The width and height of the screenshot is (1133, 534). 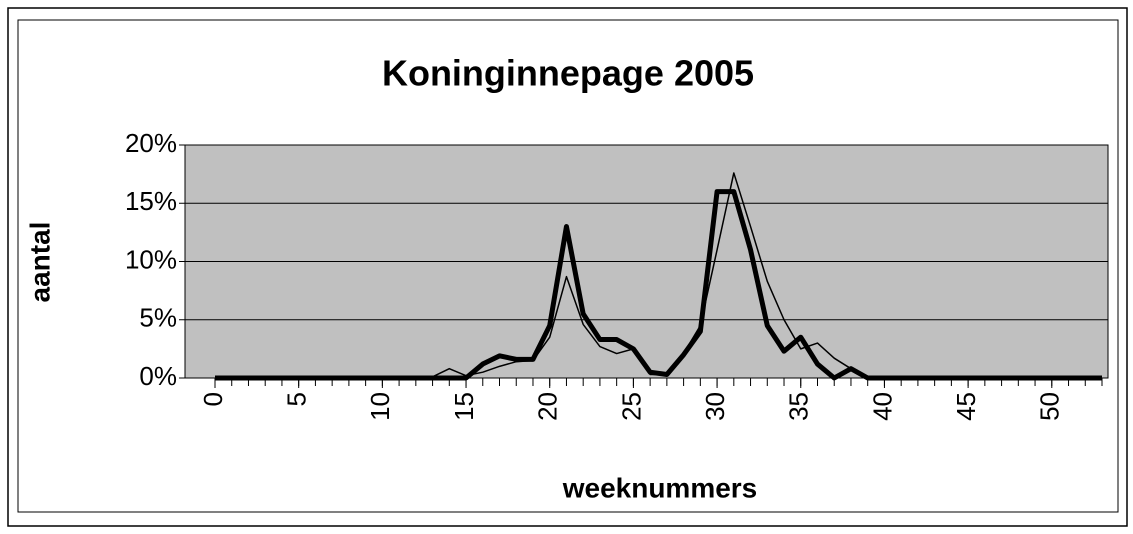 What do you see at coordinates (1050, 406) in the screenshot?
I see `x-tick-label: 50` at bounding box center [1050, 406].